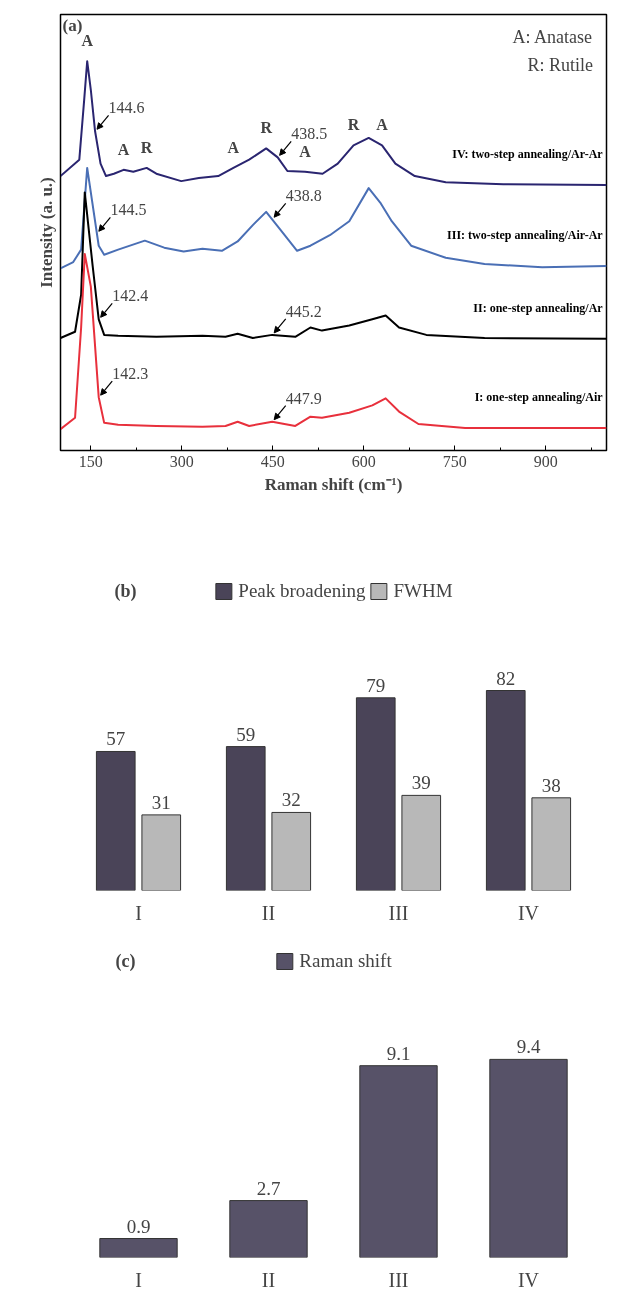 Image resolution: width=636 pixels, height=1297 pixels. I want to click on y-axis-title: Intensity (a. u.), so click(46, 232).